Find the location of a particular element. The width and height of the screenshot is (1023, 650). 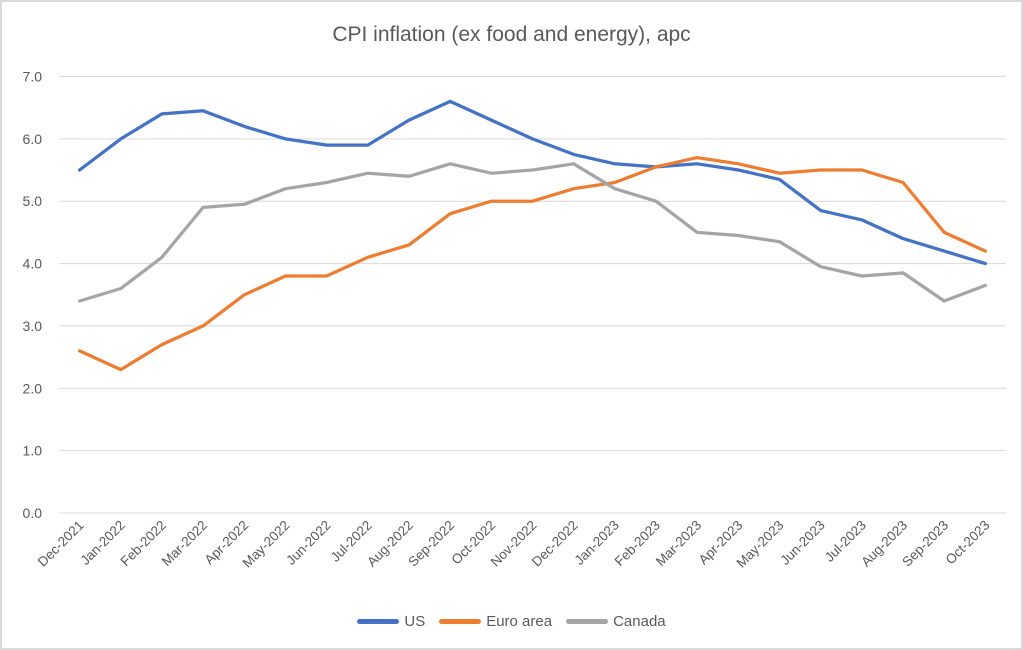

y-axis-label: 5.0 is located at coordinates (33, 201).